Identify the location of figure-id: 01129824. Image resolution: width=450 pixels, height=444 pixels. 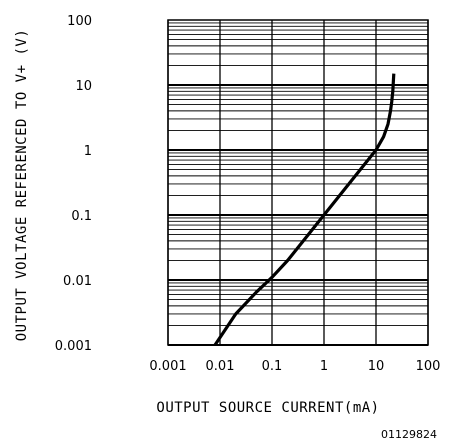
(409, 434).